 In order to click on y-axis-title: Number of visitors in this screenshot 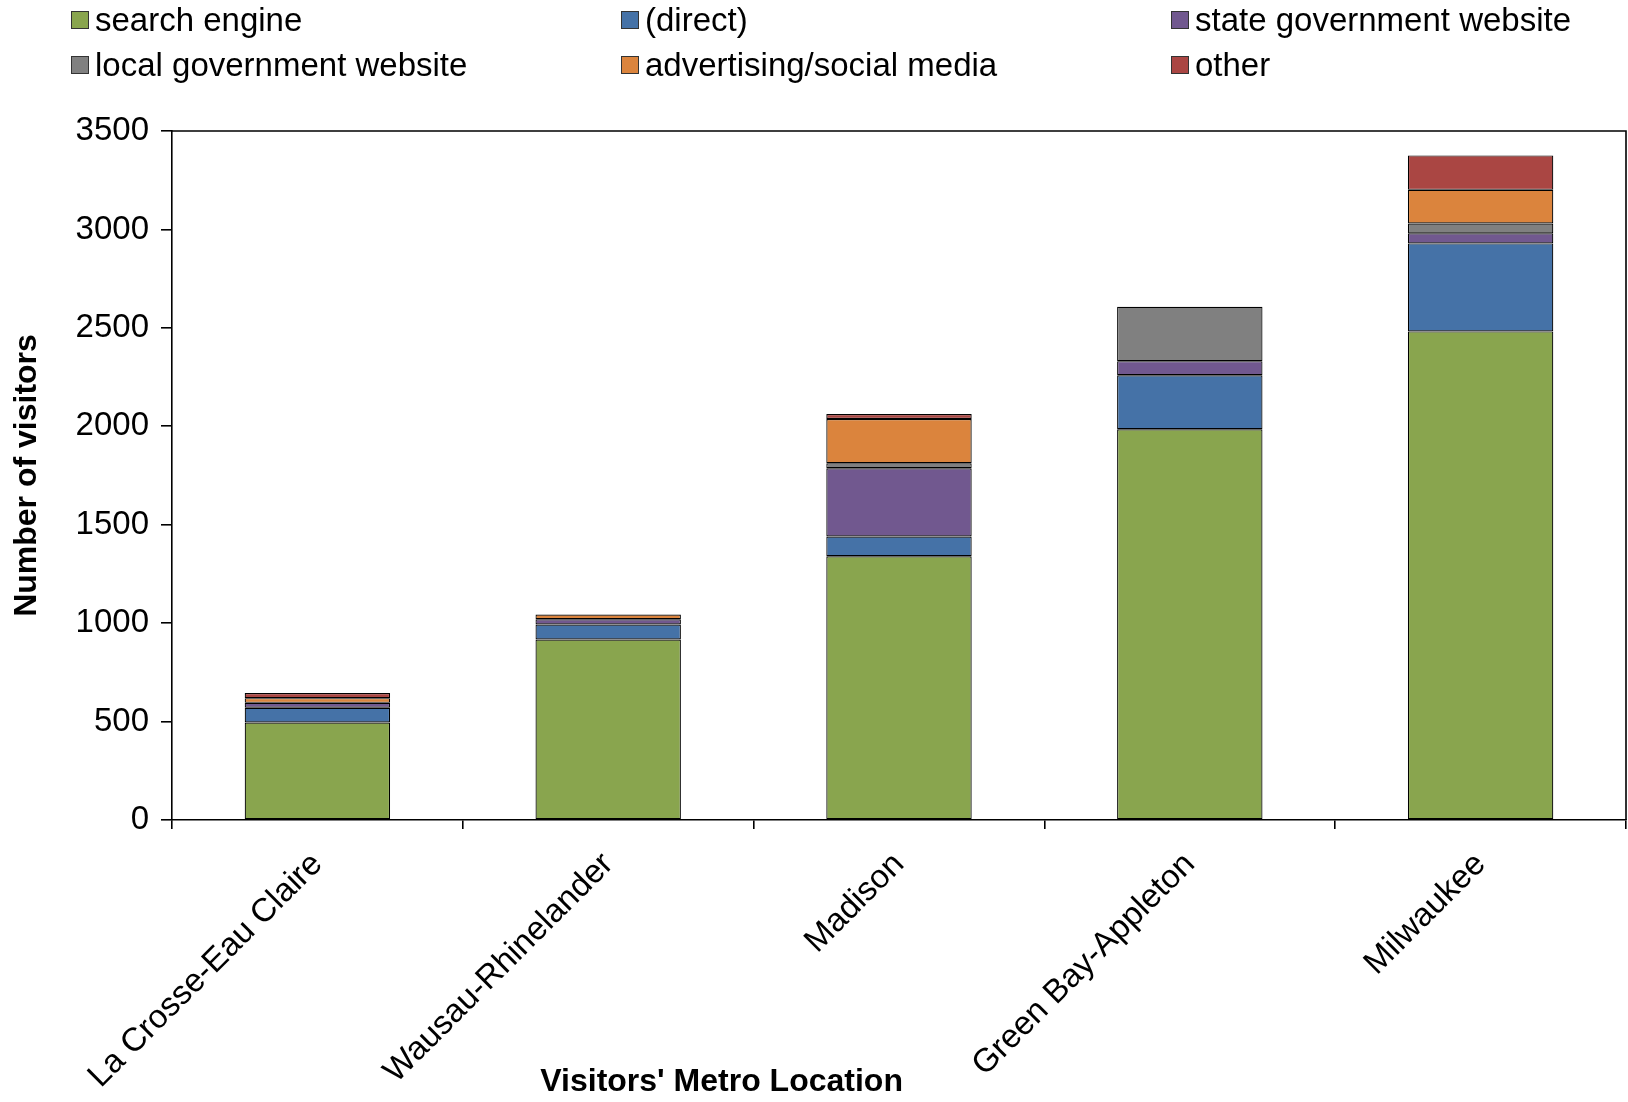, I will do `click(25, 475)`.